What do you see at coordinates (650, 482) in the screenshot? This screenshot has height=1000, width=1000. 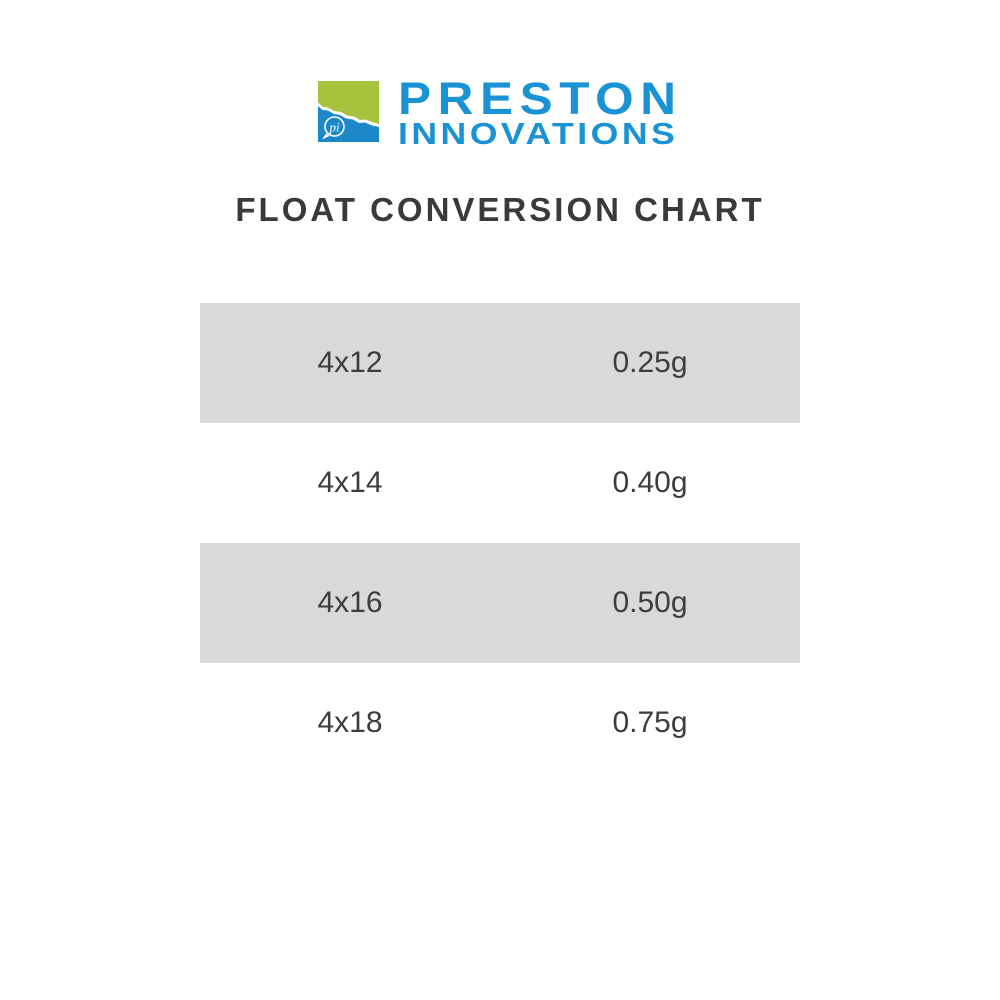 I see `weight-cell: 0.40g` at bounding box center [650, 482].